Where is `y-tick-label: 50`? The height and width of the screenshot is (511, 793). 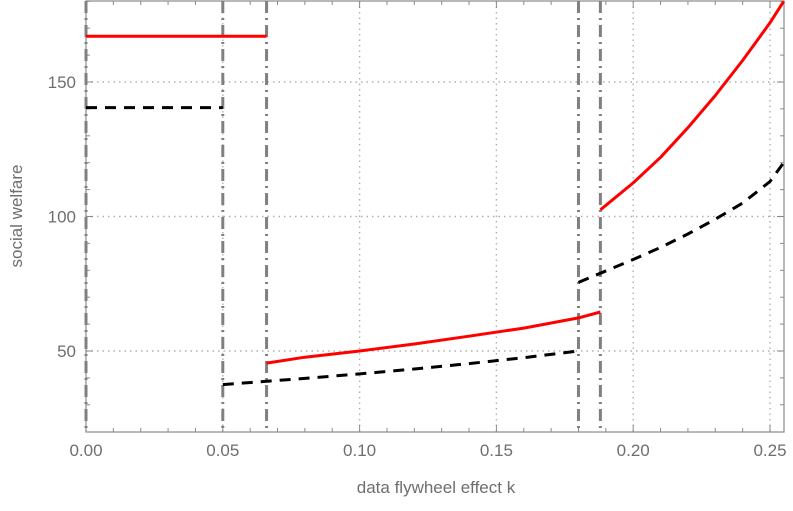 y-tick-label: 50 is located at coordinates (66, 351).